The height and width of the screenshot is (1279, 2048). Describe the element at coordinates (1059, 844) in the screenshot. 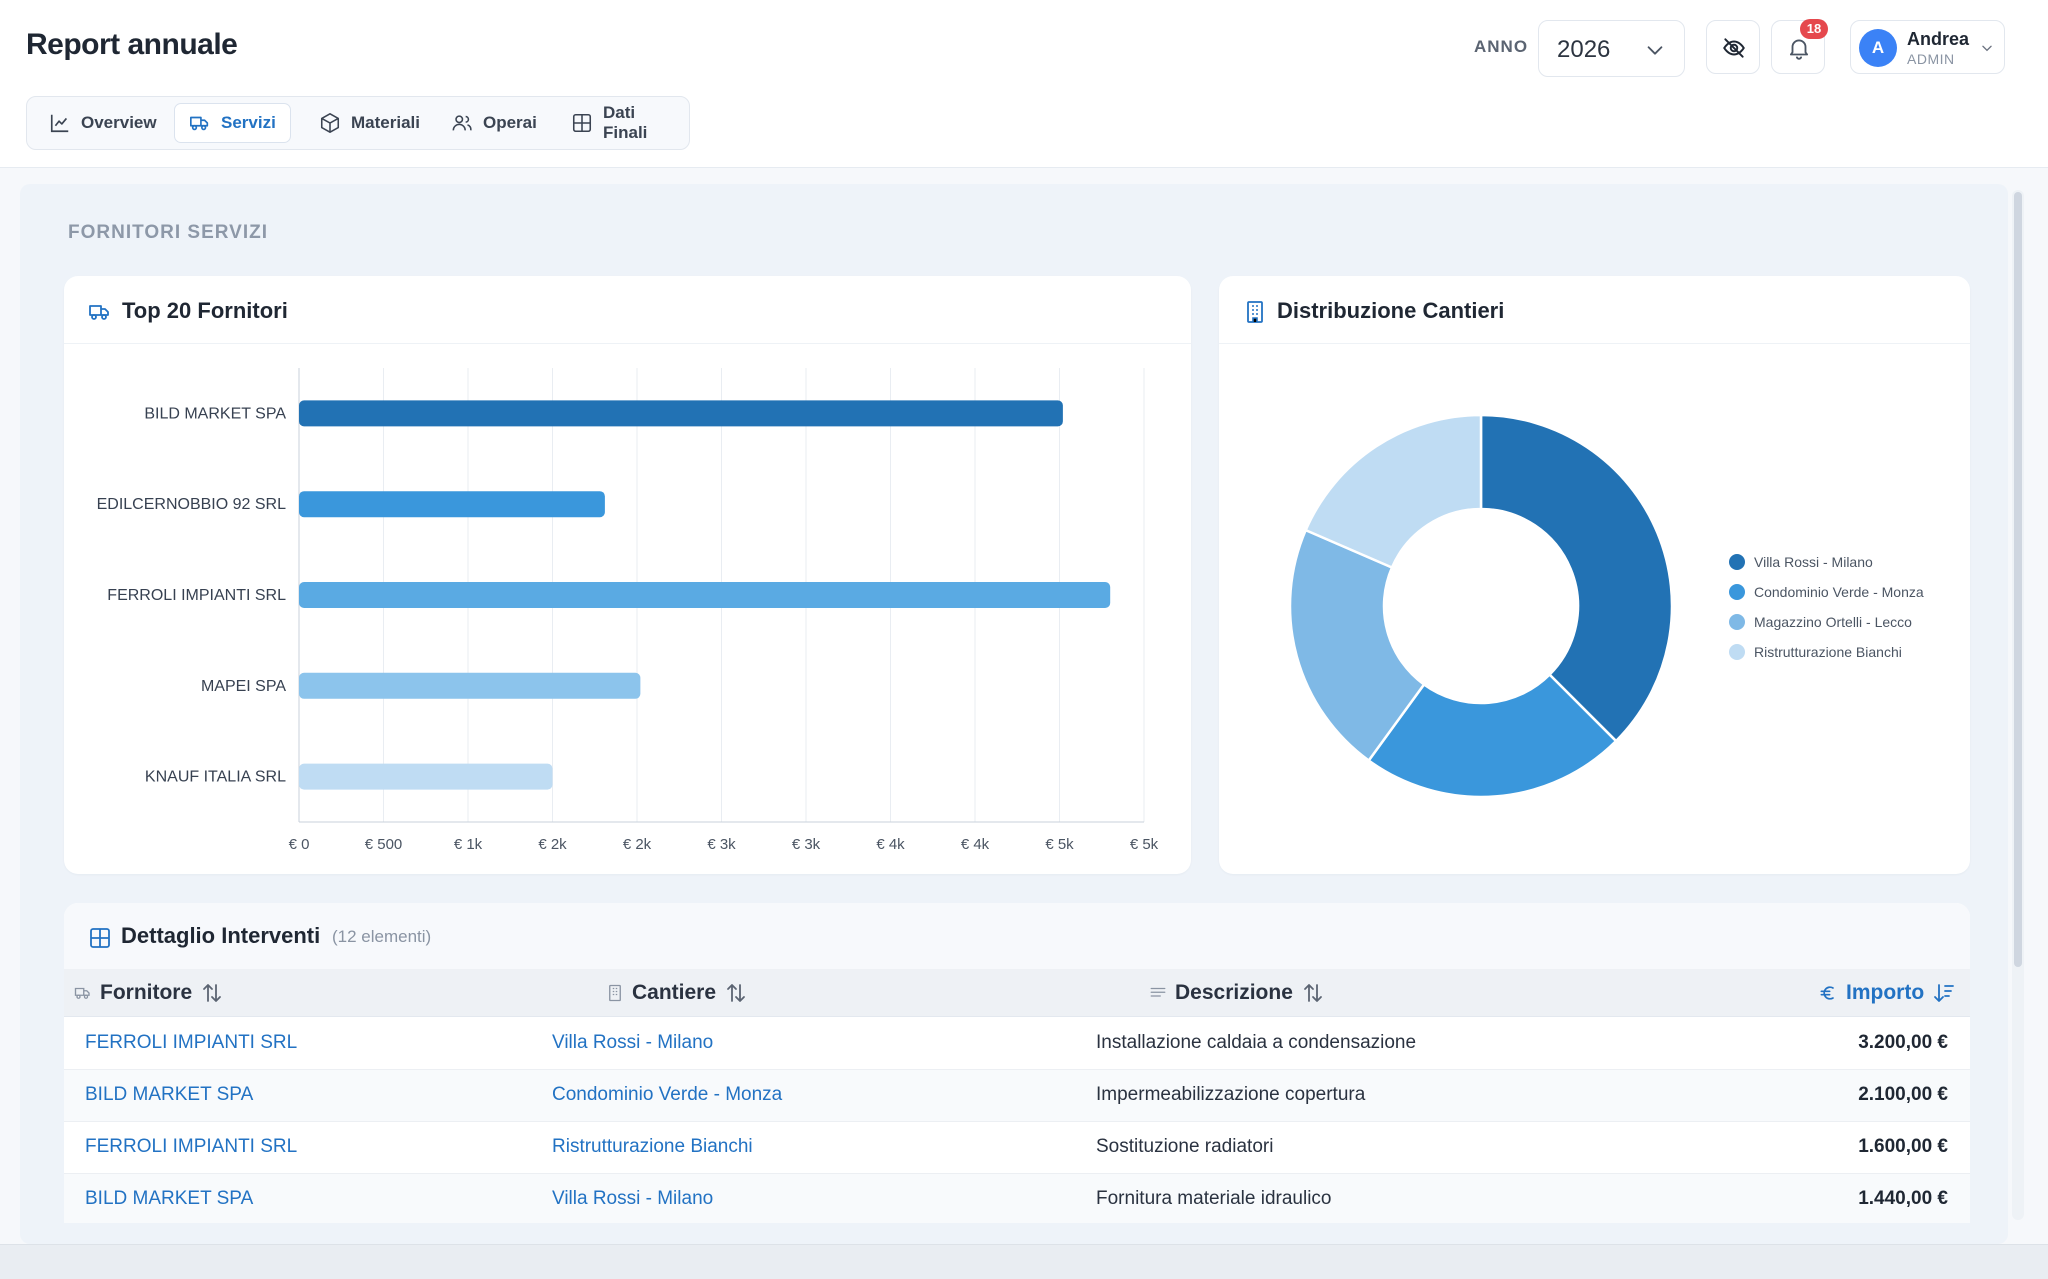

I see `x-tick-label: € 5k` at that location.